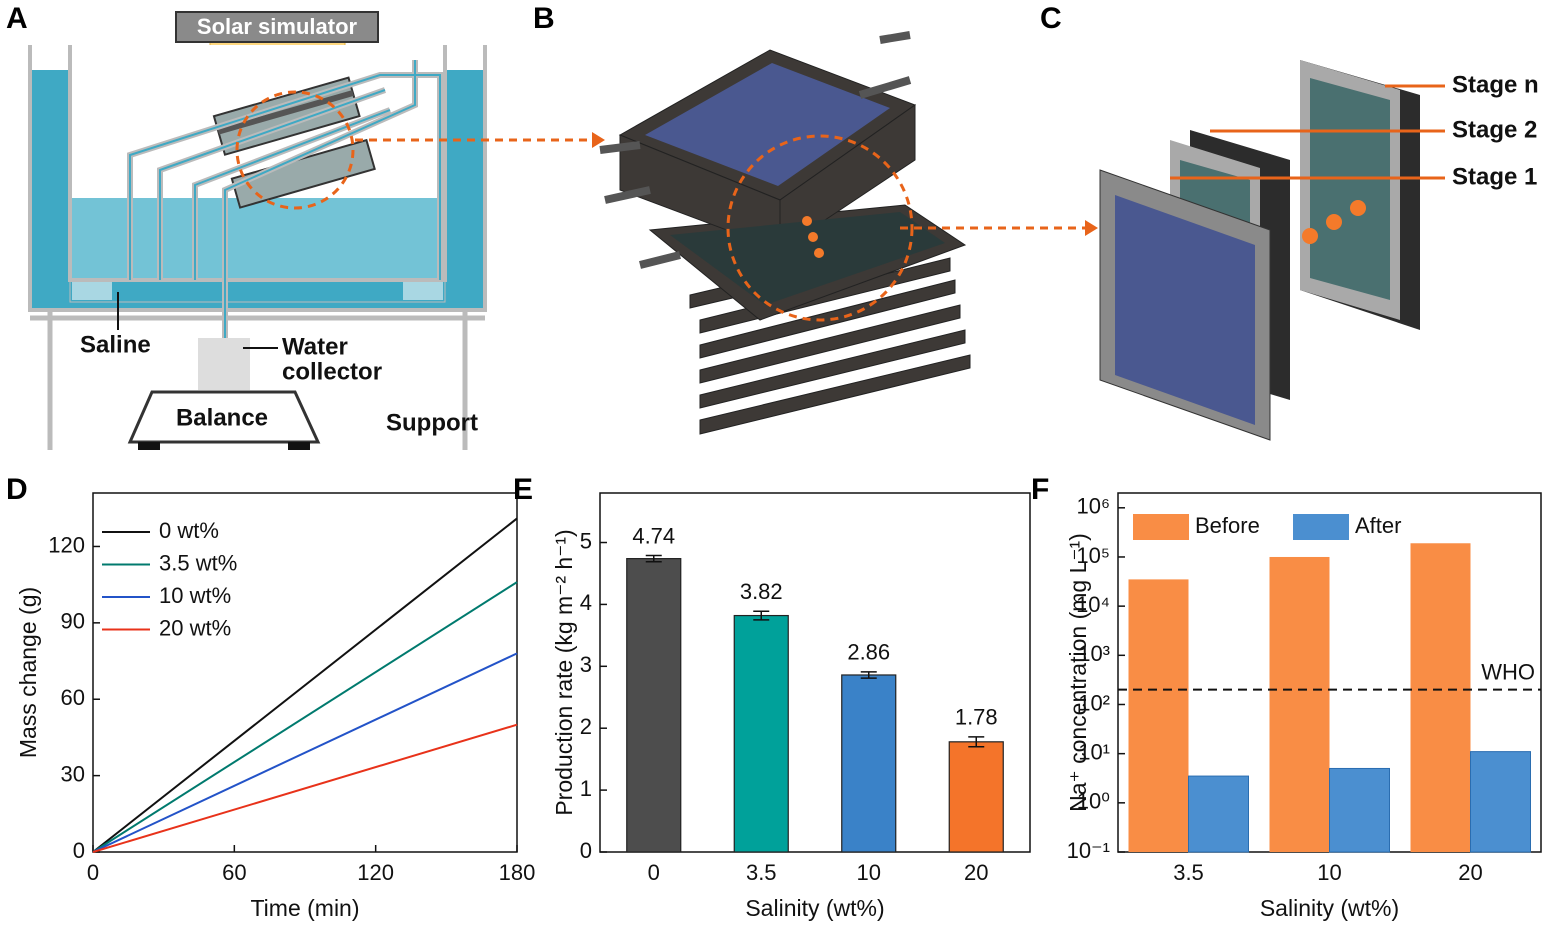 The image size is (1556, 929). I want to click on y-tick-label: 5, so click(586, 540).